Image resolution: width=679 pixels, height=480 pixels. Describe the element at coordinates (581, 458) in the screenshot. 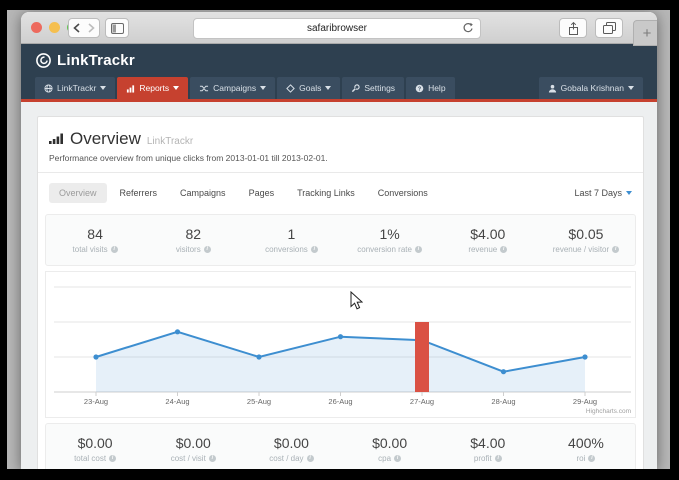

I see `stat-label: roi` at that location.